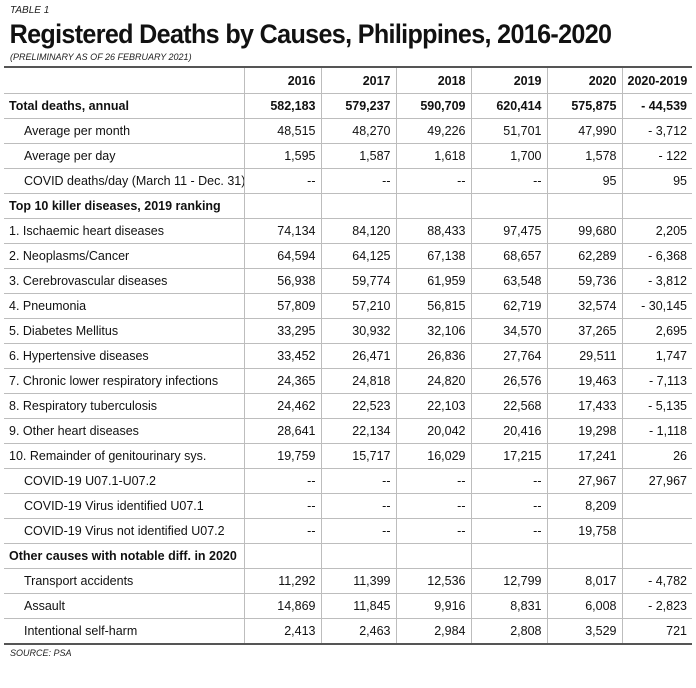  Describe the element at coordinates (433, 406) in the screenshot. I see `table-cell: 22,103` at that location.